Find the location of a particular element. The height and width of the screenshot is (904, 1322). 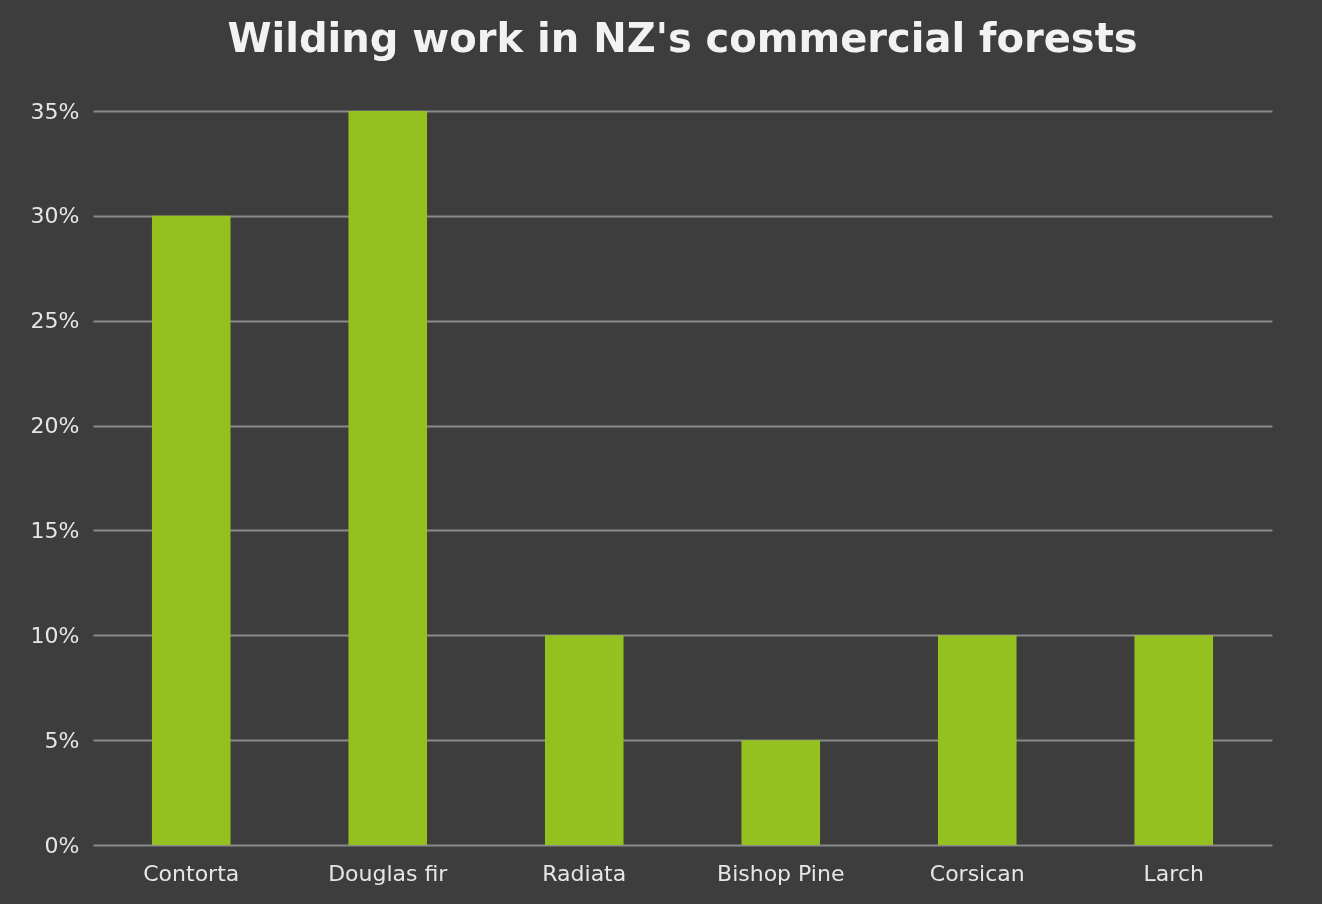

y-tick-label: 5% is located at coordinates (62, 740).